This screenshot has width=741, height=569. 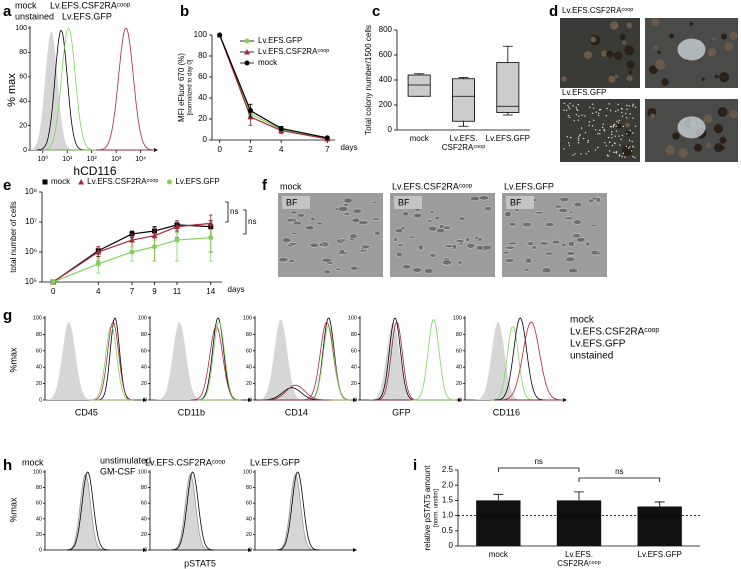 I want to click on annotation: ns, so click(x=538, y=461).